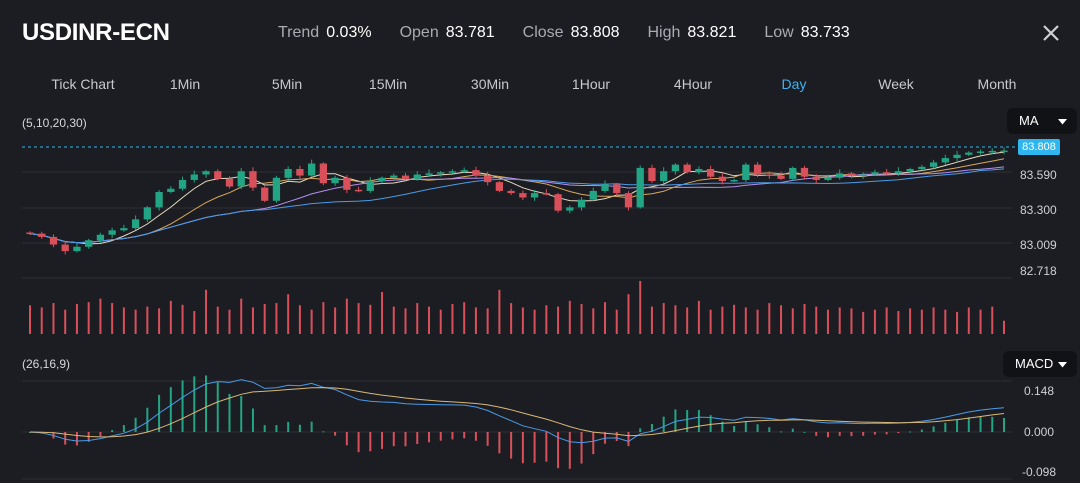 This screenshot has height=483, width=1080. I want to click on tab-month: Month, so click(997, 84).